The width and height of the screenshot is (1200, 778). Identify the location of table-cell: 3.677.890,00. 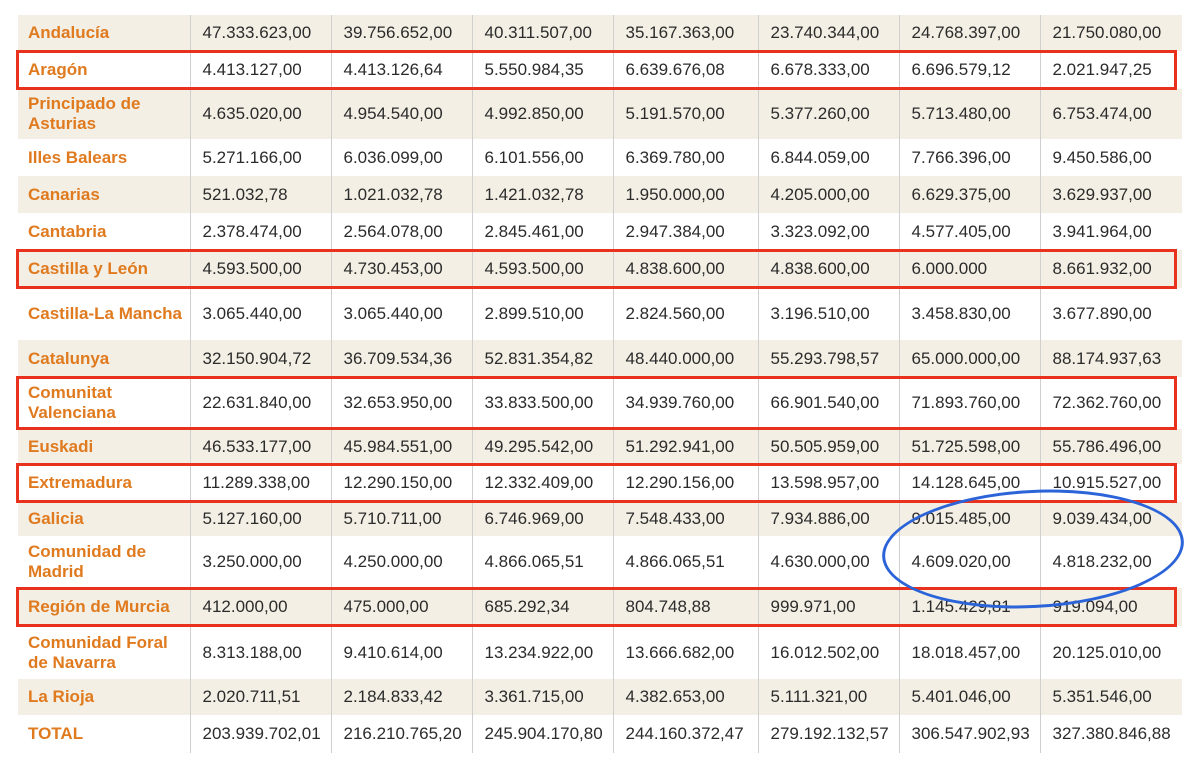
(1110, 314).